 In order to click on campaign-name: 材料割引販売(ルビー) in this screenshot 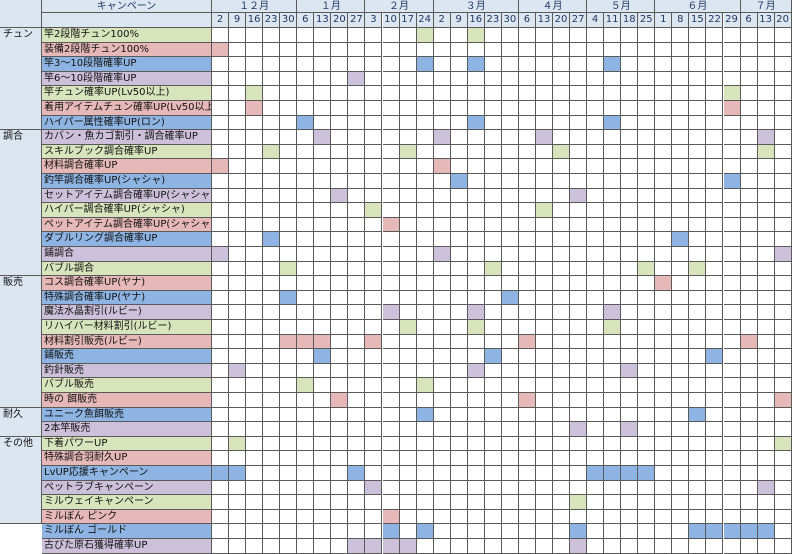, I will do `click(127, 342)`.